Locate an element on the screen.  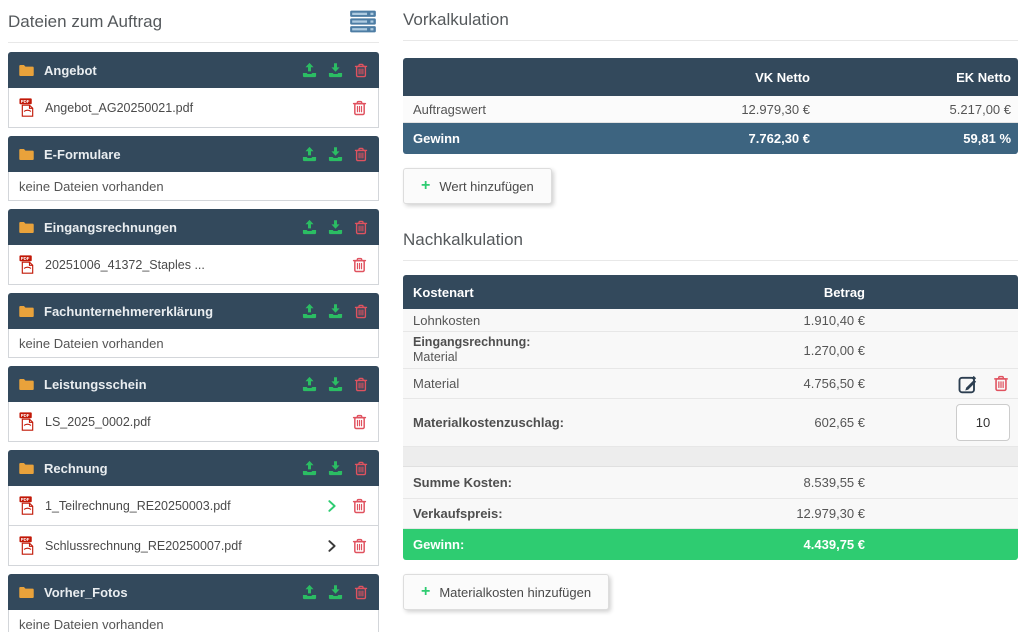
folder-block-e-formulare: E-Formulare keine Dateien vorhanden is located at coordinates (193, 168).